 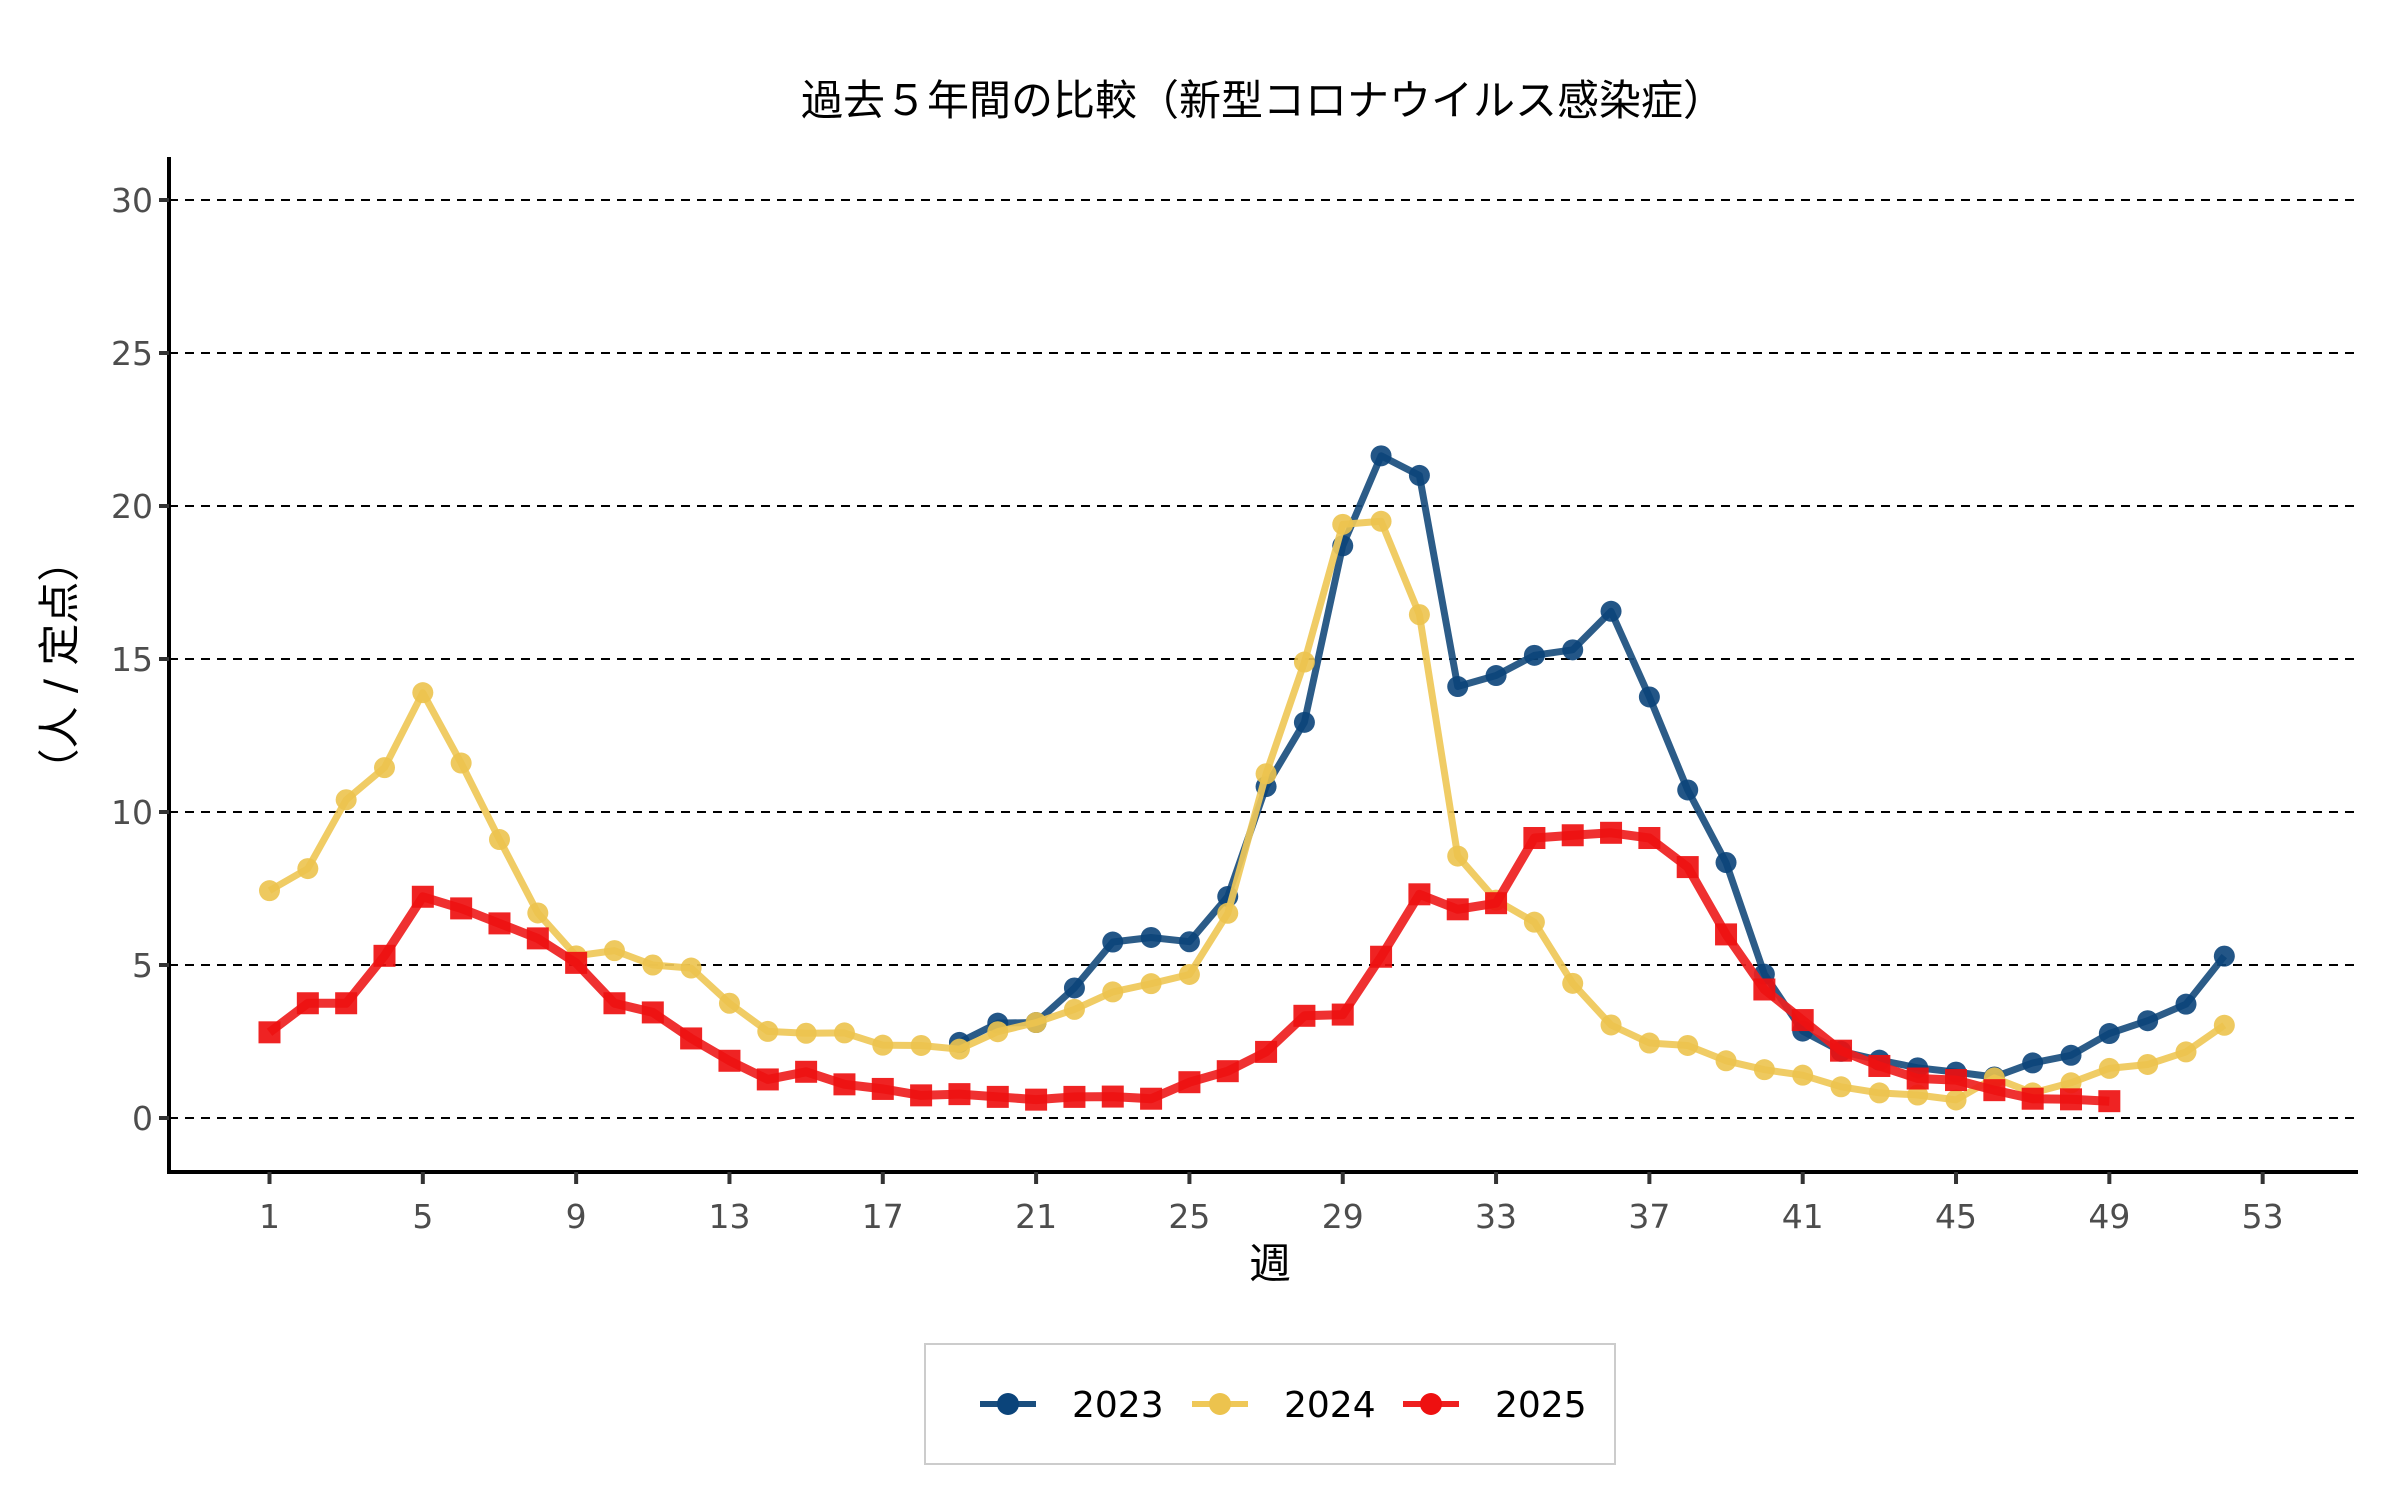 I want to click on data-point-2025-w36, so click(x=1611, y=832).